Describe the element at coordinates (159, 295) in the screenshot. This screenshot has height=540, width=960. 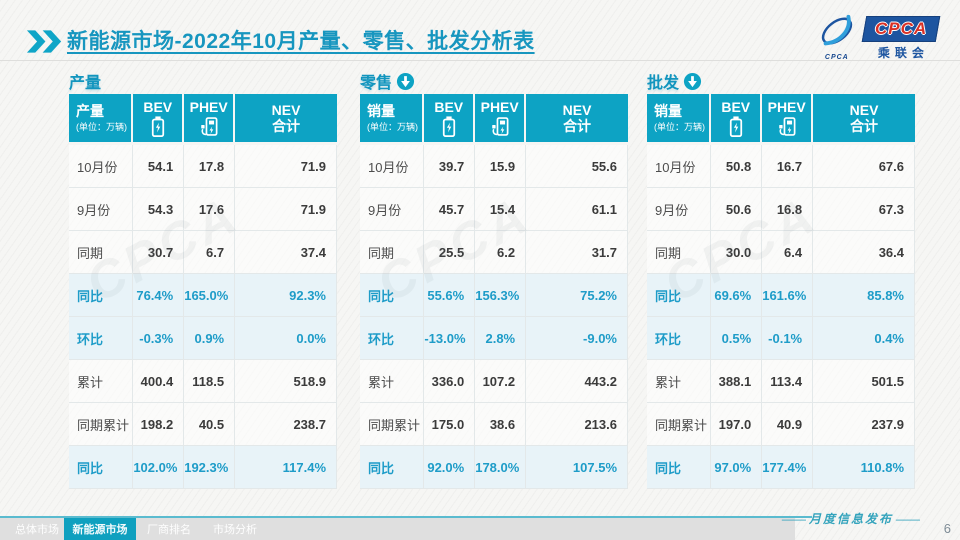
I see `cell-value: 76.4%` at that location.